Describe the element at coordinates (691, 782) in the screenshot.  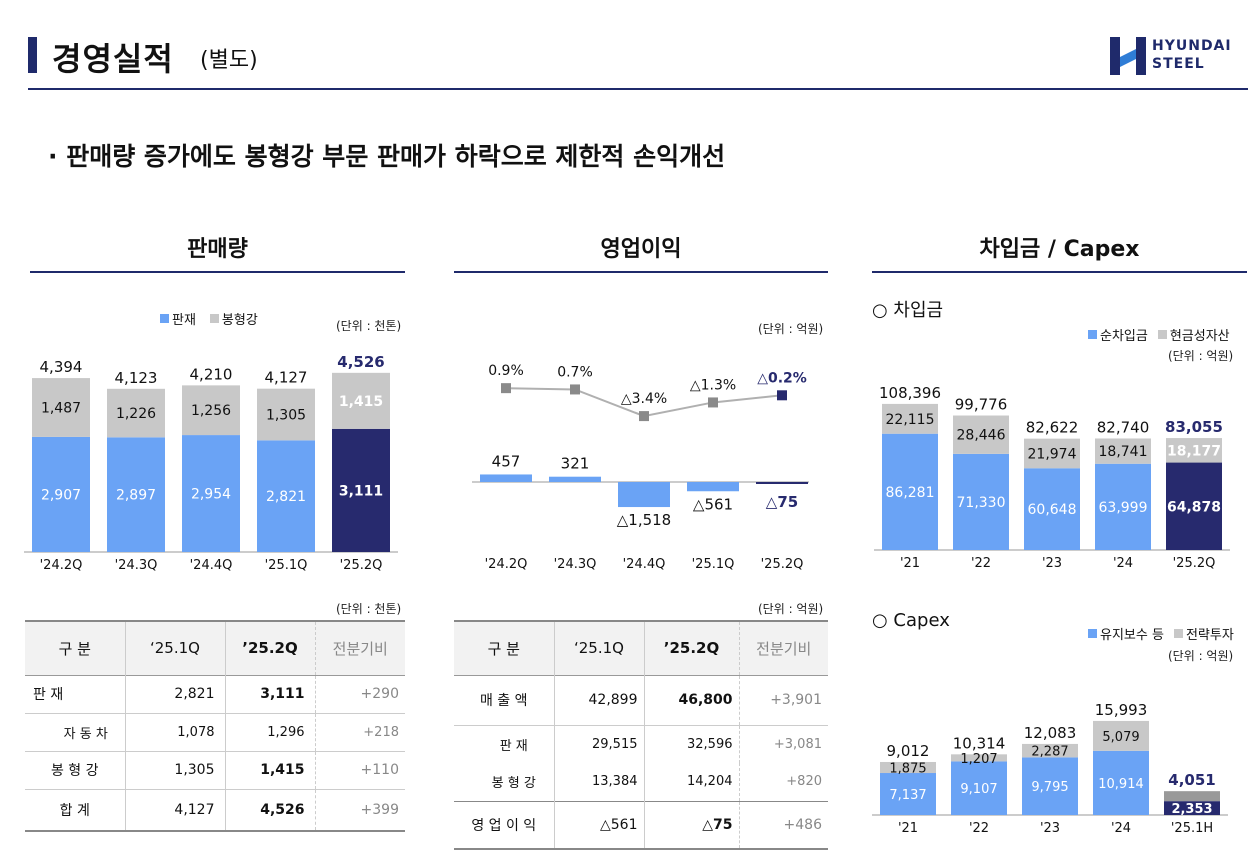
I see `row-curr: 14,204` at that location.